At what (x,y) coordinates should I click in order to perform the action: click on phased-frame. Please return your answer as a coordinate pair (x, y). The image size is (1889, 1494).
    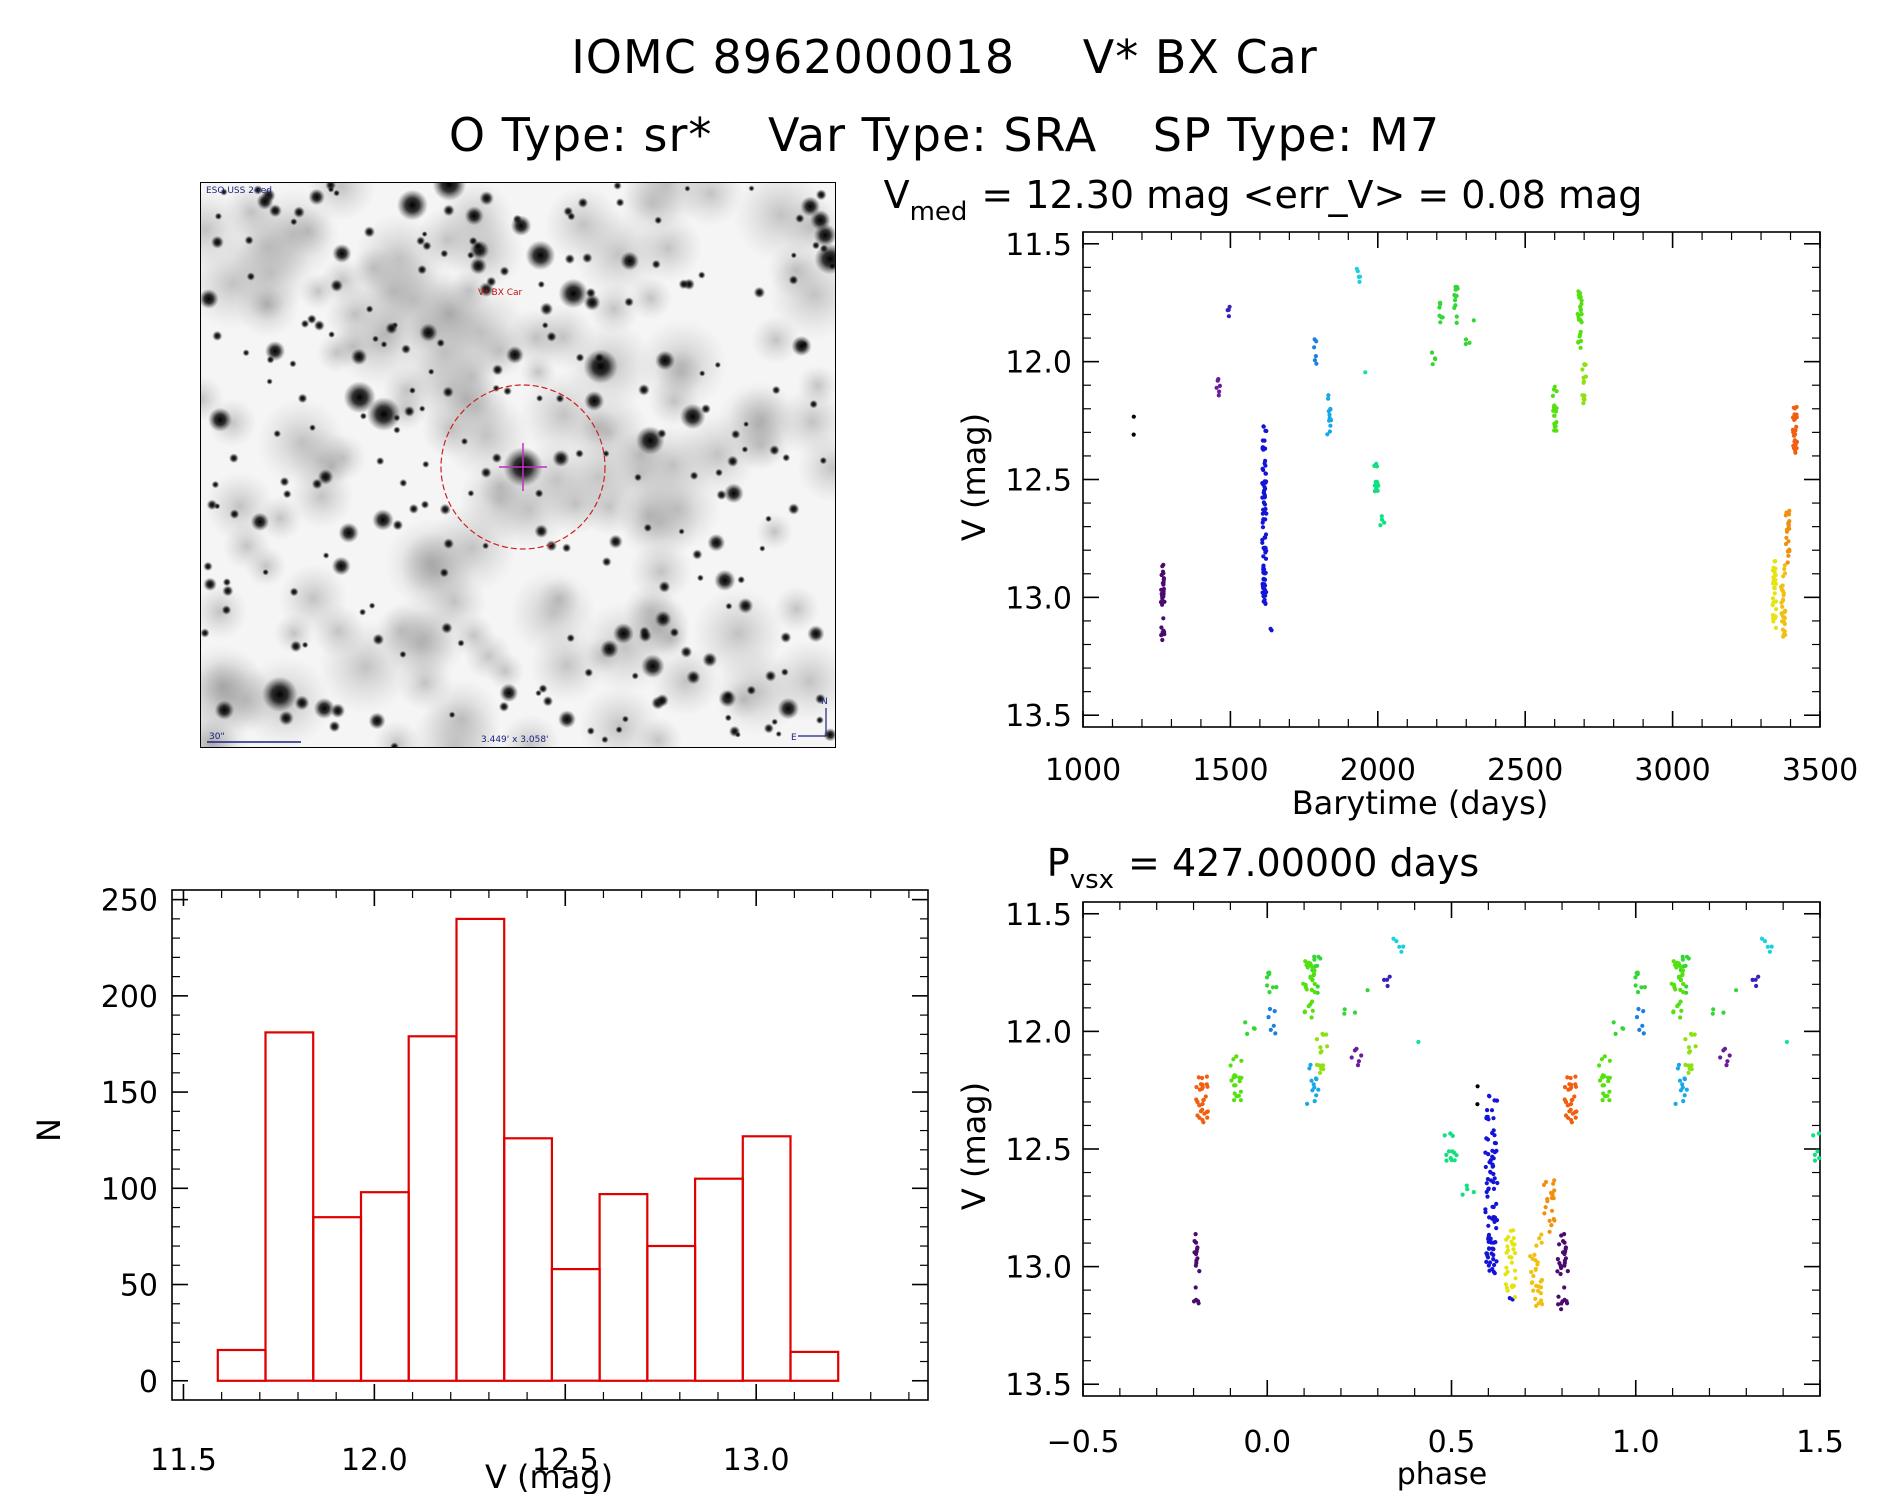
    Looking at the image, I should click on (1451, 1149).